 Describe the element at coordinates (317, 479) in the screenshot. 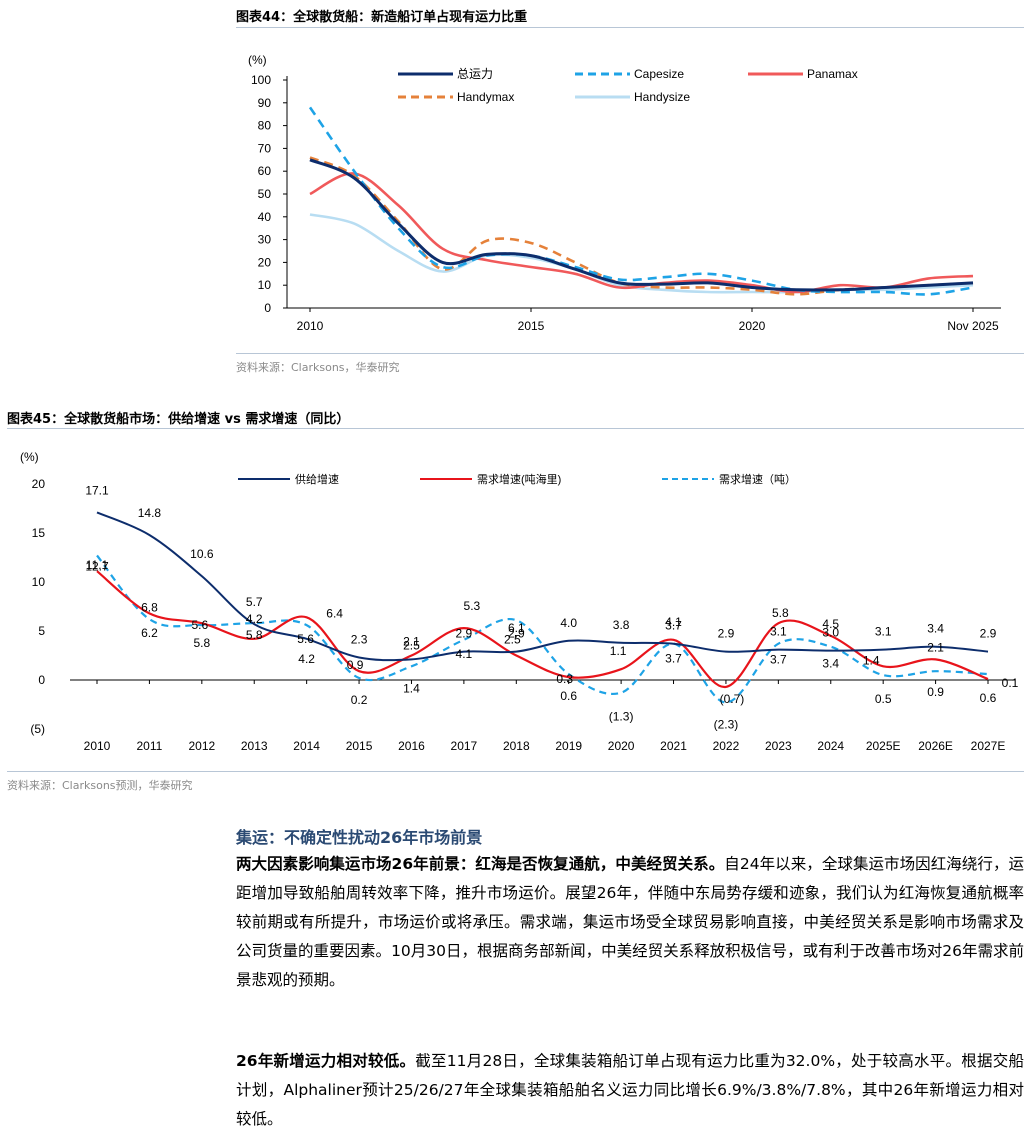

I see `legend-label-0: 供给增速` at that location.